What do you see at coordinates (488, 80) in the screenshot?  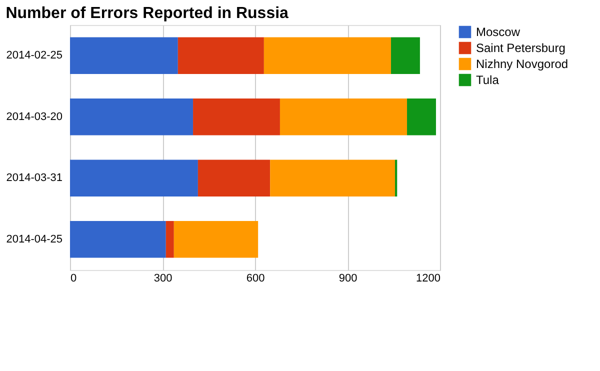 I see `legend-label: Tula` at bounding box center [488, 80].